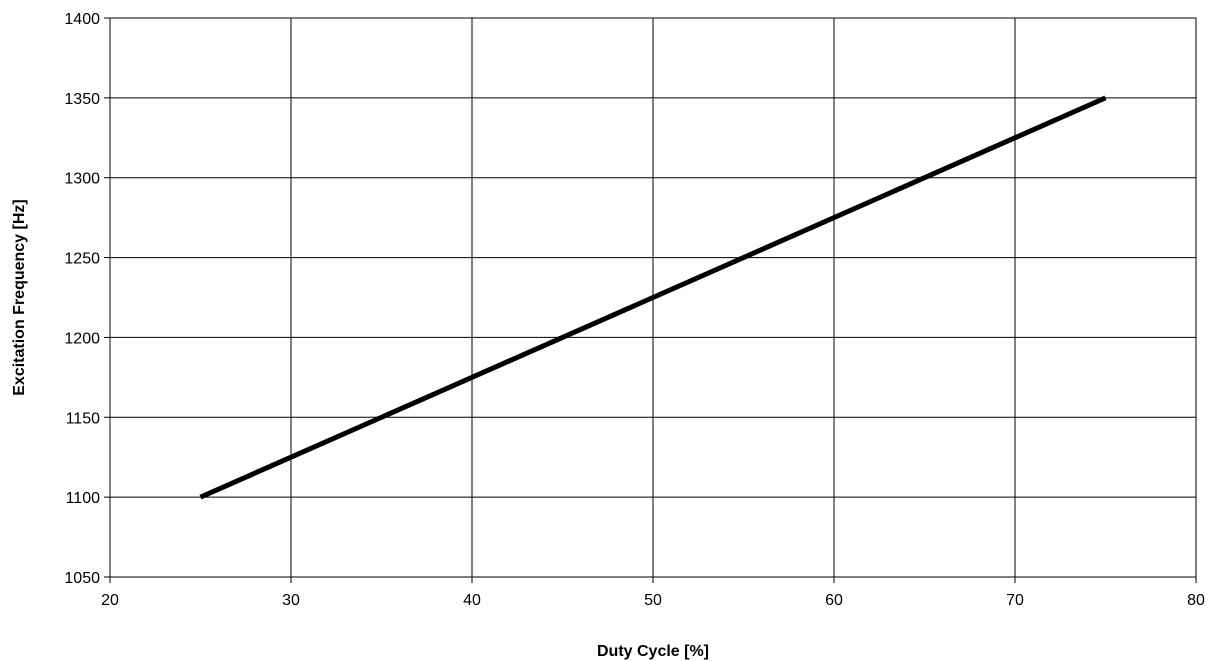 The height and width of the screenshot is (661, 1216). Describe the element at coordinates (1015, 600) in the screenshot. I see `x-tick-label: 70` at that location.